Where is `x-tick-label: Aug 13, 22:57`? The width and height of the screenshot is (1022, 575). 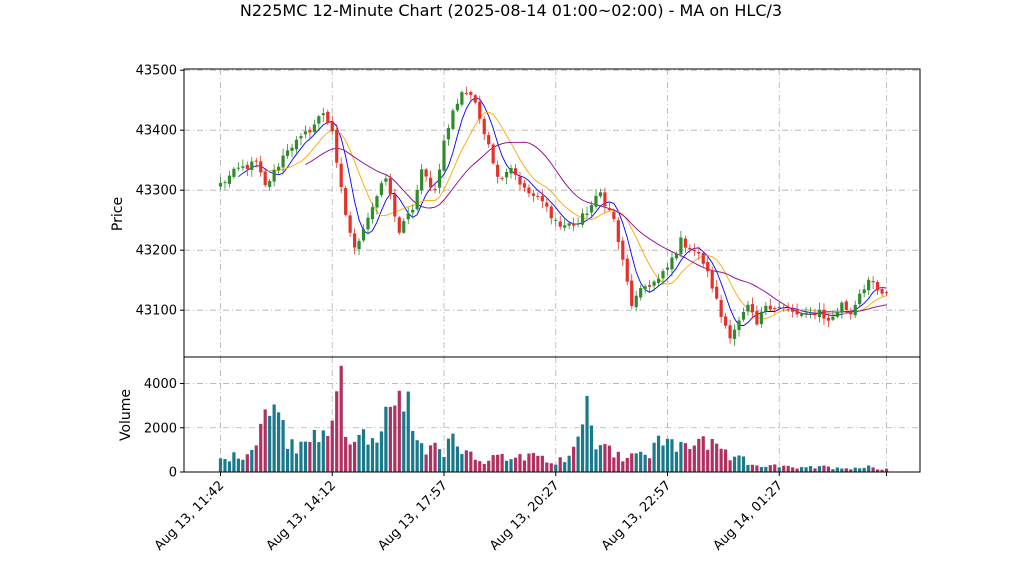
x-tick-label: Aug 13, 22:57 is located at coordinates (637, 516).